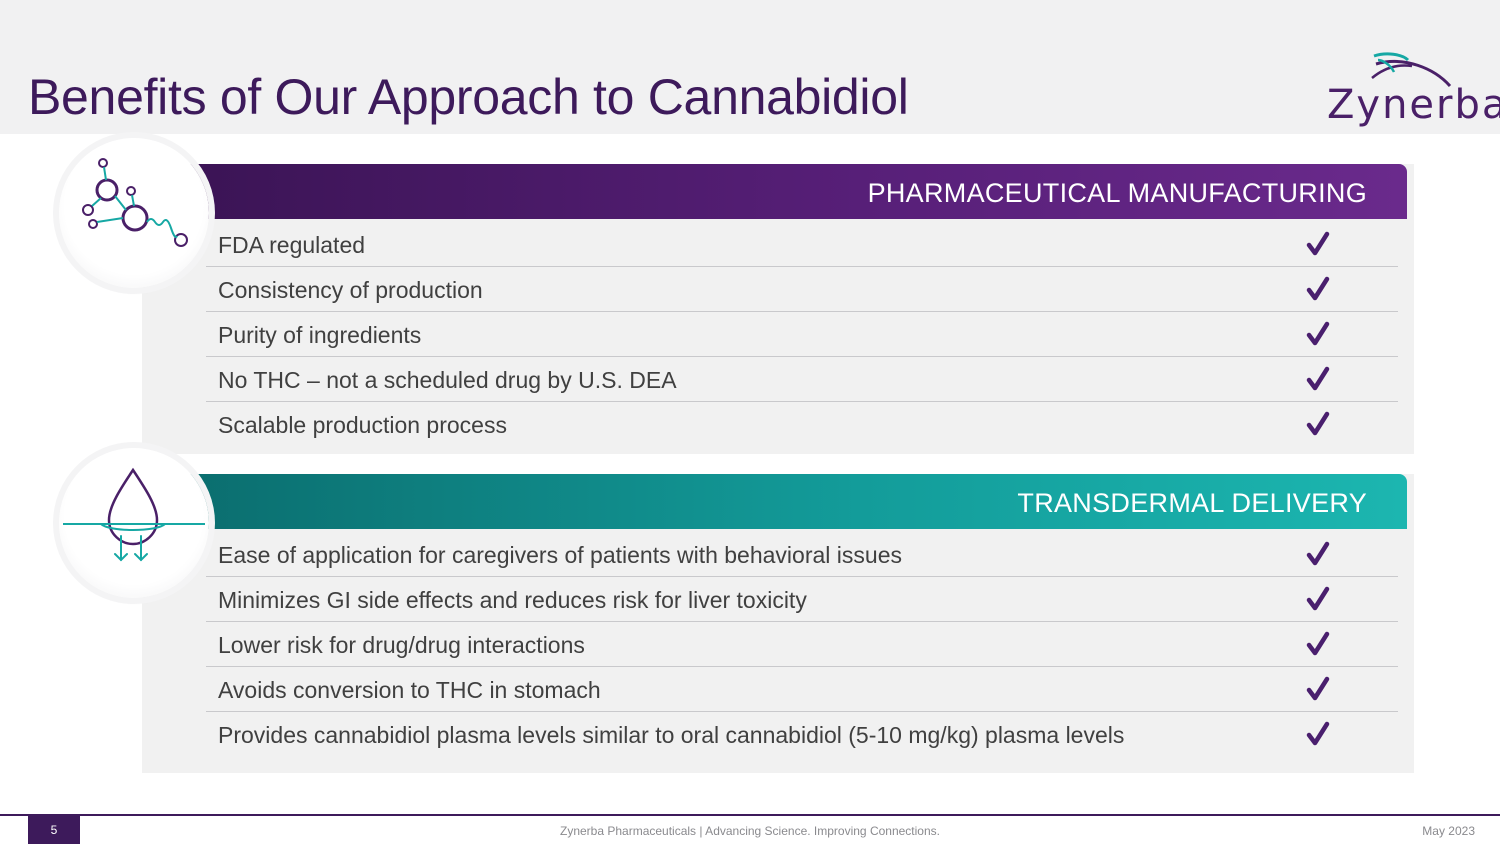 Image resolution: width=1500 pixels, height=844 pixels. What do you see at coordinates (409, 690) in the screenshot?
I see `list-item-label: Avoids conversion to THC in stomach` at bounding box center [409, 690].